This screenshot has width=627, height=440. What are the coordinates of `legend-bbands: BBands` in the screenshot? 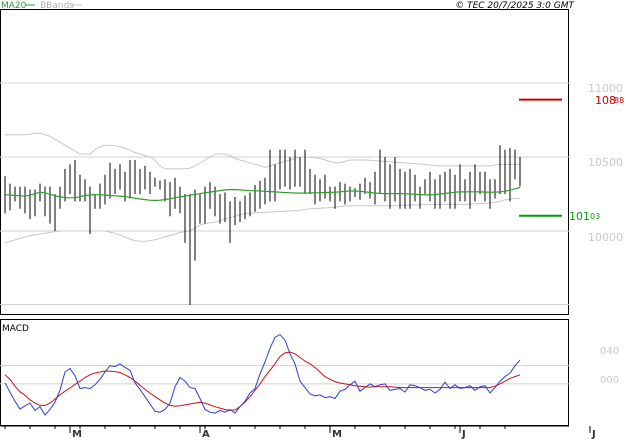 It's located at (57, 6).